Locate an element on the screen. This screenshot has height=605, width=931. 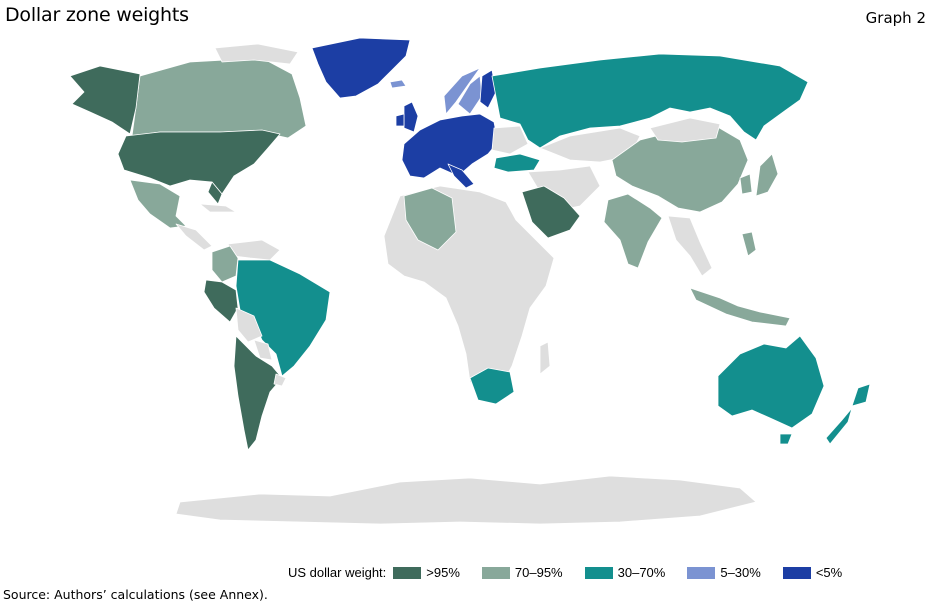
region-cuba is located at coordinates (218, 208).